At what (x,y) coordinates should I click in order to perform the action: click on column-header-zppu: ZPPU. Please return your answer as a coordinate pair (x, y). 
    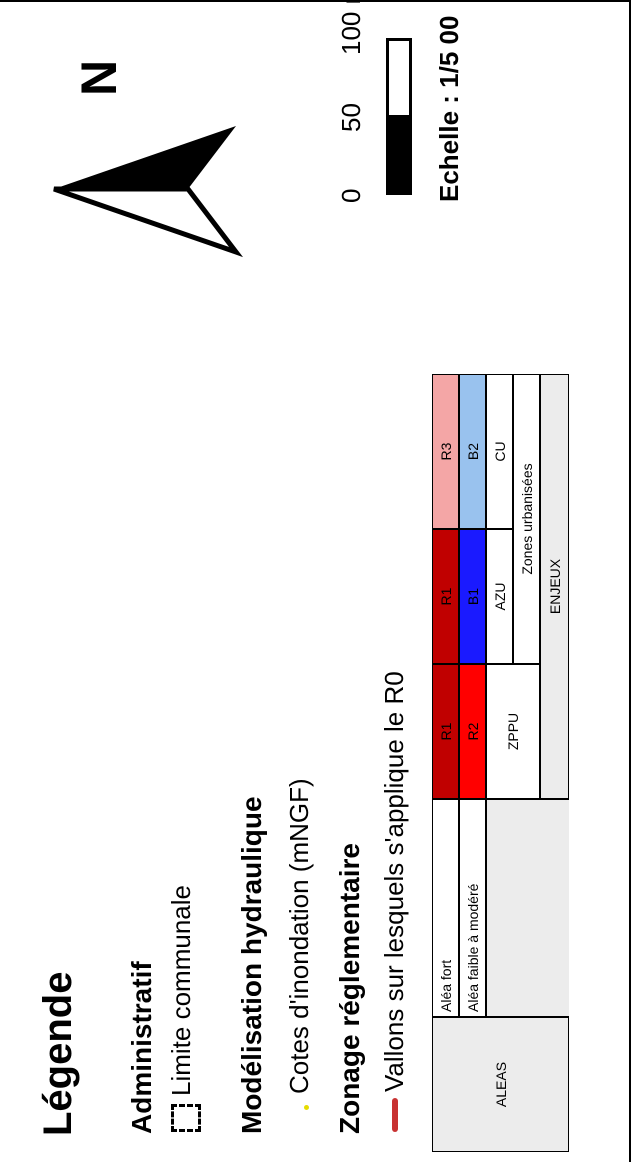
    Looking at the image, I should click on (513, 731).